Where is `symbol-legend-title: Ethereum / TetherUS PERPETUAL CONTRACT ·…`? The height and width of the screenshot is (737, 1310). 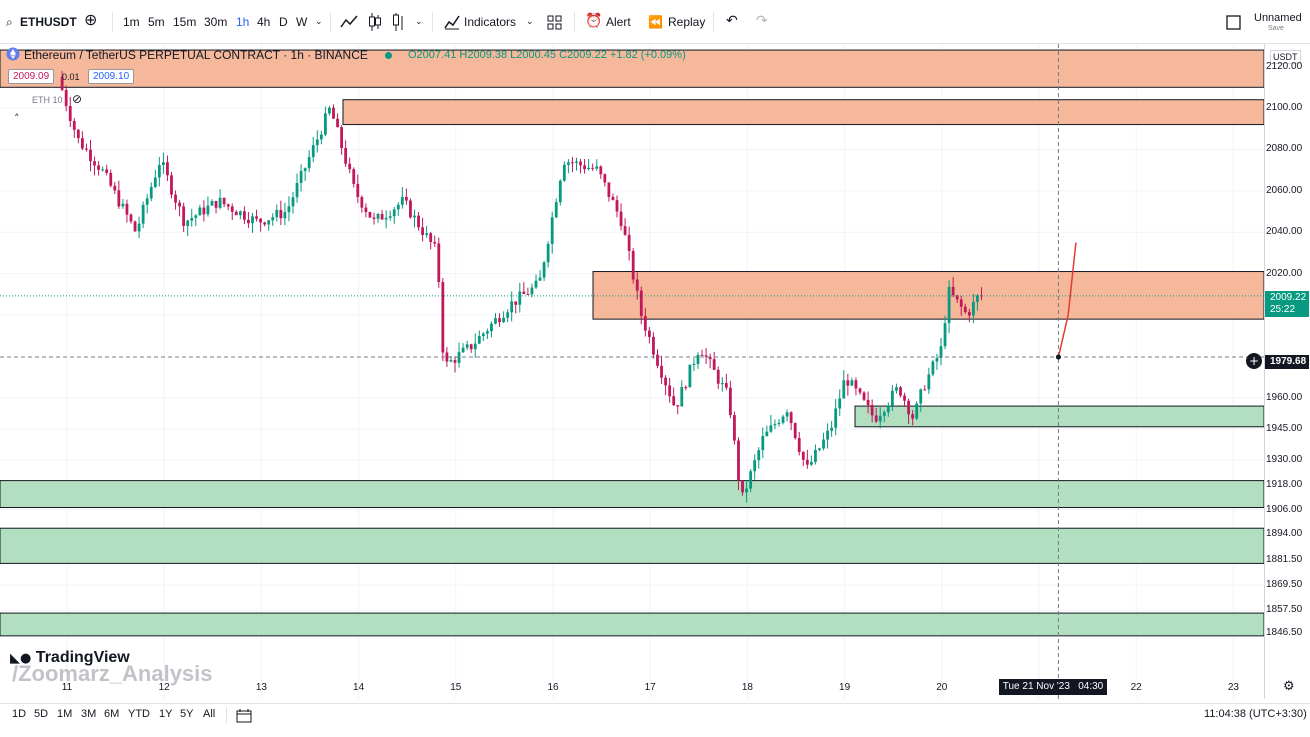 symbol-legend-title: Ethereum / TetherUS PERPETUAL CONTRACT ·… is located at coordinates (196, 55).